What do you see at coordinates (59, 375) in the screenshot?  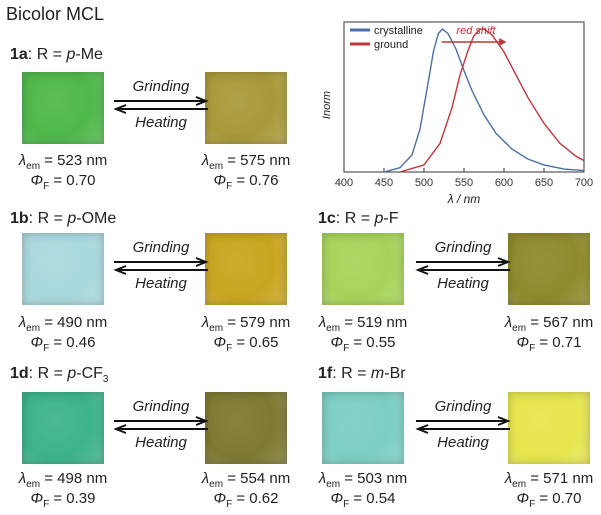 I see `compound-label: 1d: R = p-CF3` at bounding box center [59, 375].